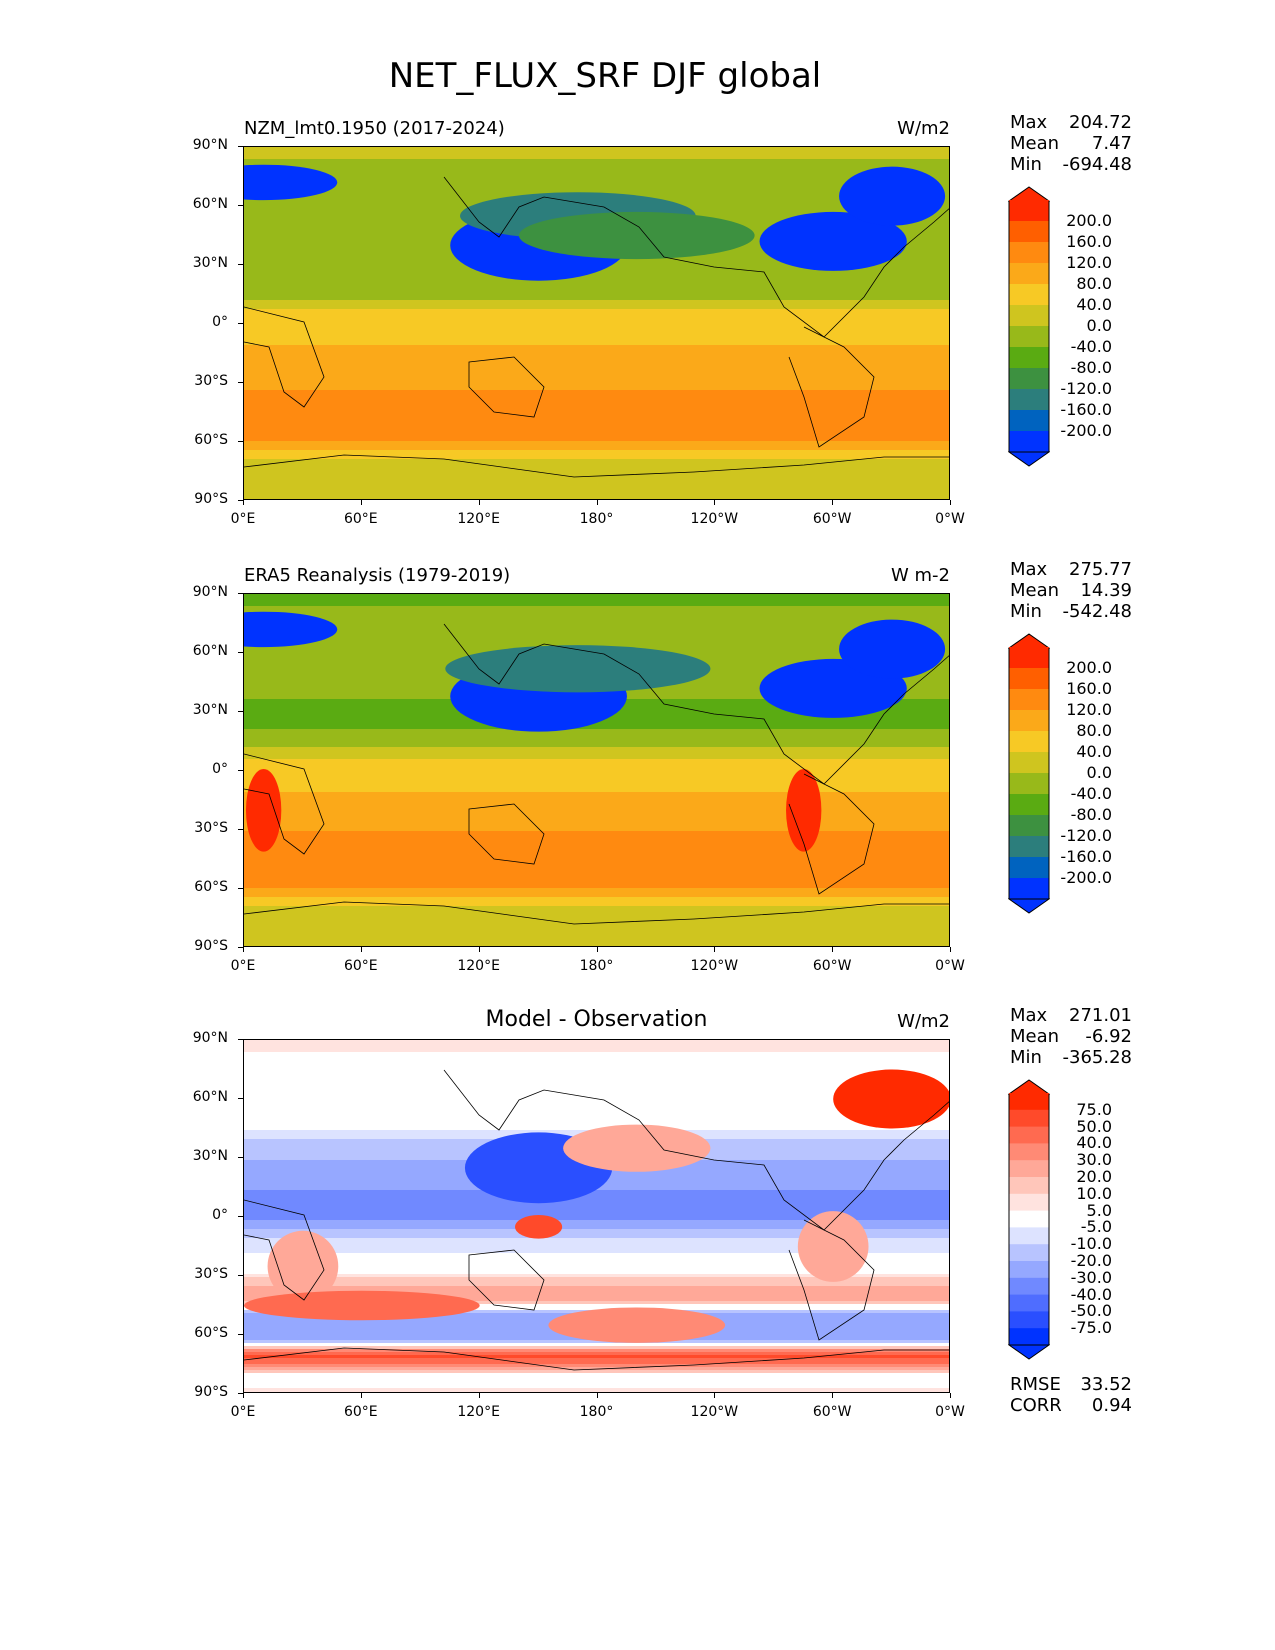  I want to click on lon-tick-label: 60°W, so click(832, 519).